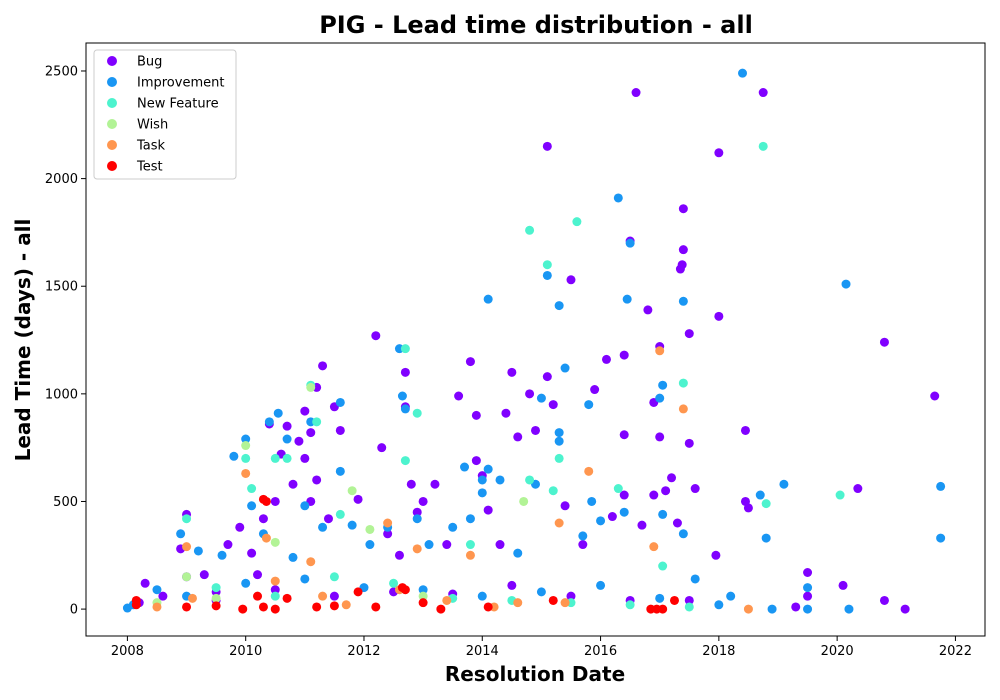  What do you see at coordinates (112, 145) in the screenshot?
I see `legend-marker-task` at bounding box center [112, 145].